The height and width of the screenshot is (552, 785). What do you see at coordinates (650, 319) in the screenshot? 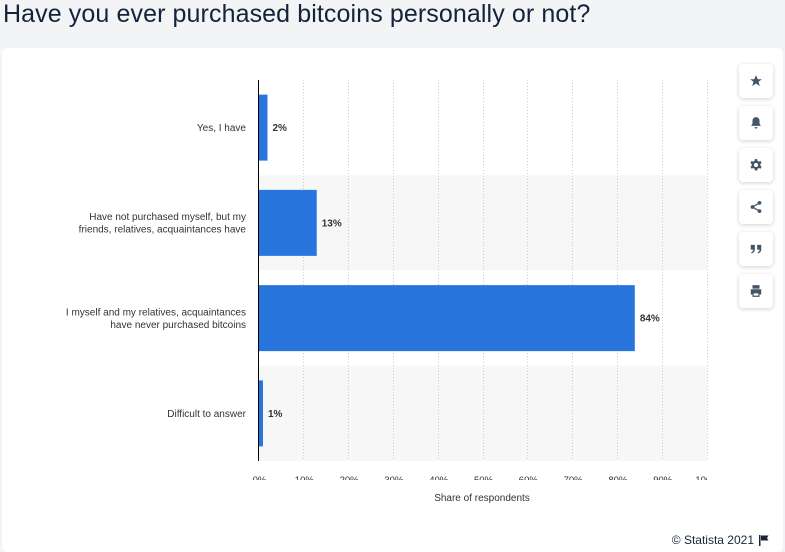
I see `value-label: 84%` at bounding box center [650, 319].